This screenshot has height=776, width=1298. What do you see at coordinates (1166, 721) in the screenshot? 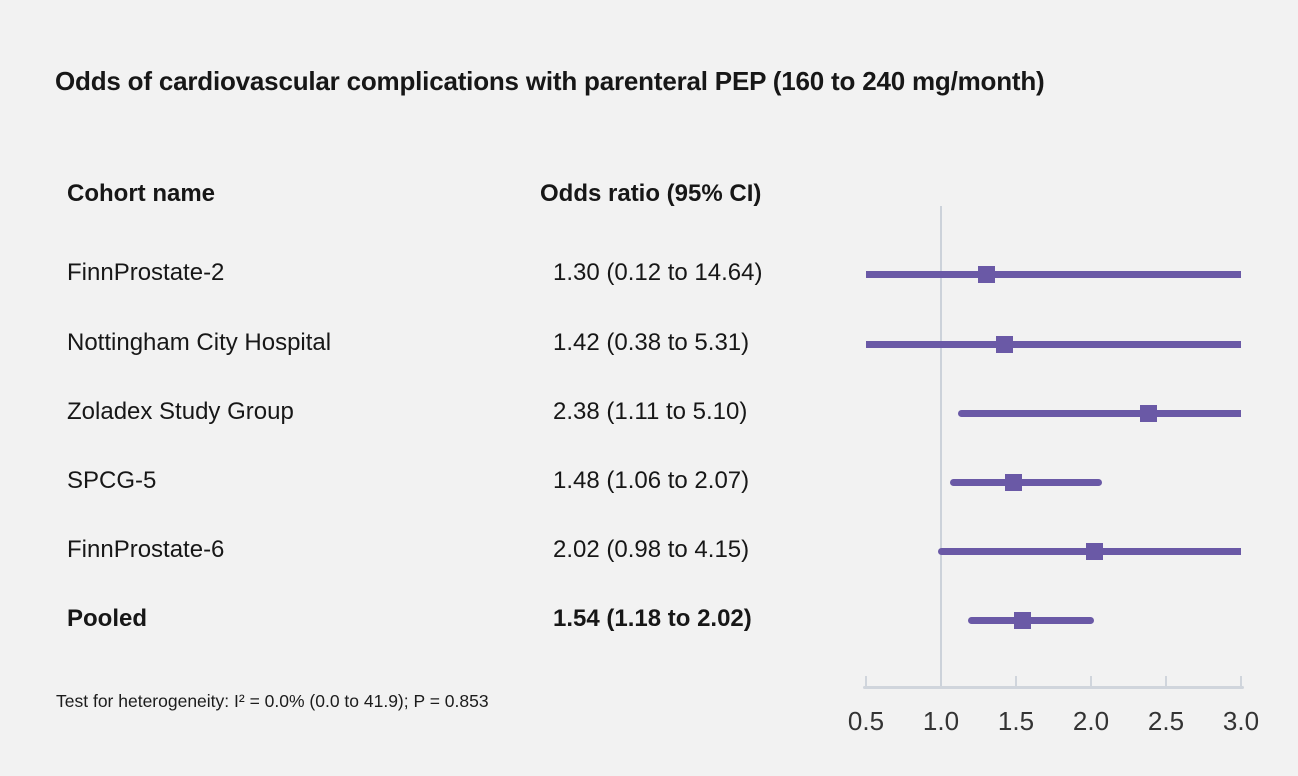
I see `axis-tick-label: 2.5` at bounding box center [1166, 721].